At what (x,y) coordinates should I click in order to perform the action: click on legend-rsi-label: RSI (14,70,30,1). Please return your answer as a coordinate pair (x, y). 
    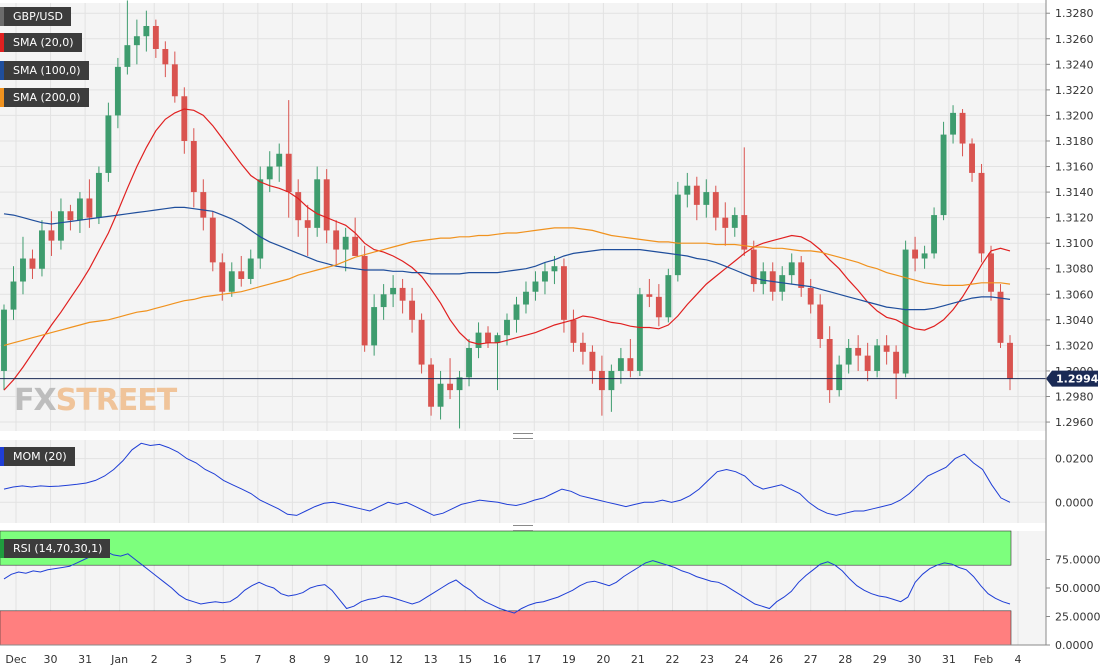
    Looking at the image, I should click on (58, 548).